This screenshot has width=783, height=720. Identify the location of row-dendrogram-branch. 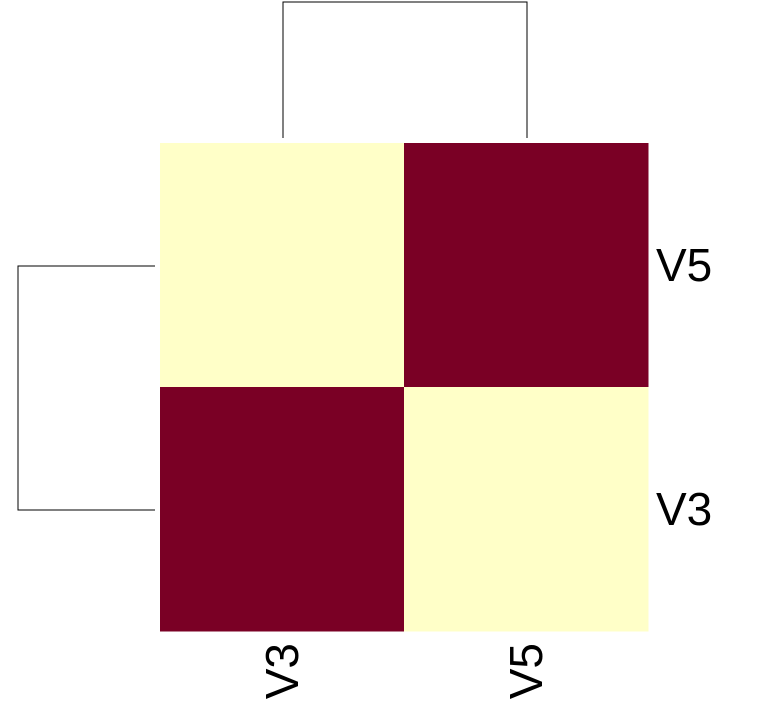
(86, 388).